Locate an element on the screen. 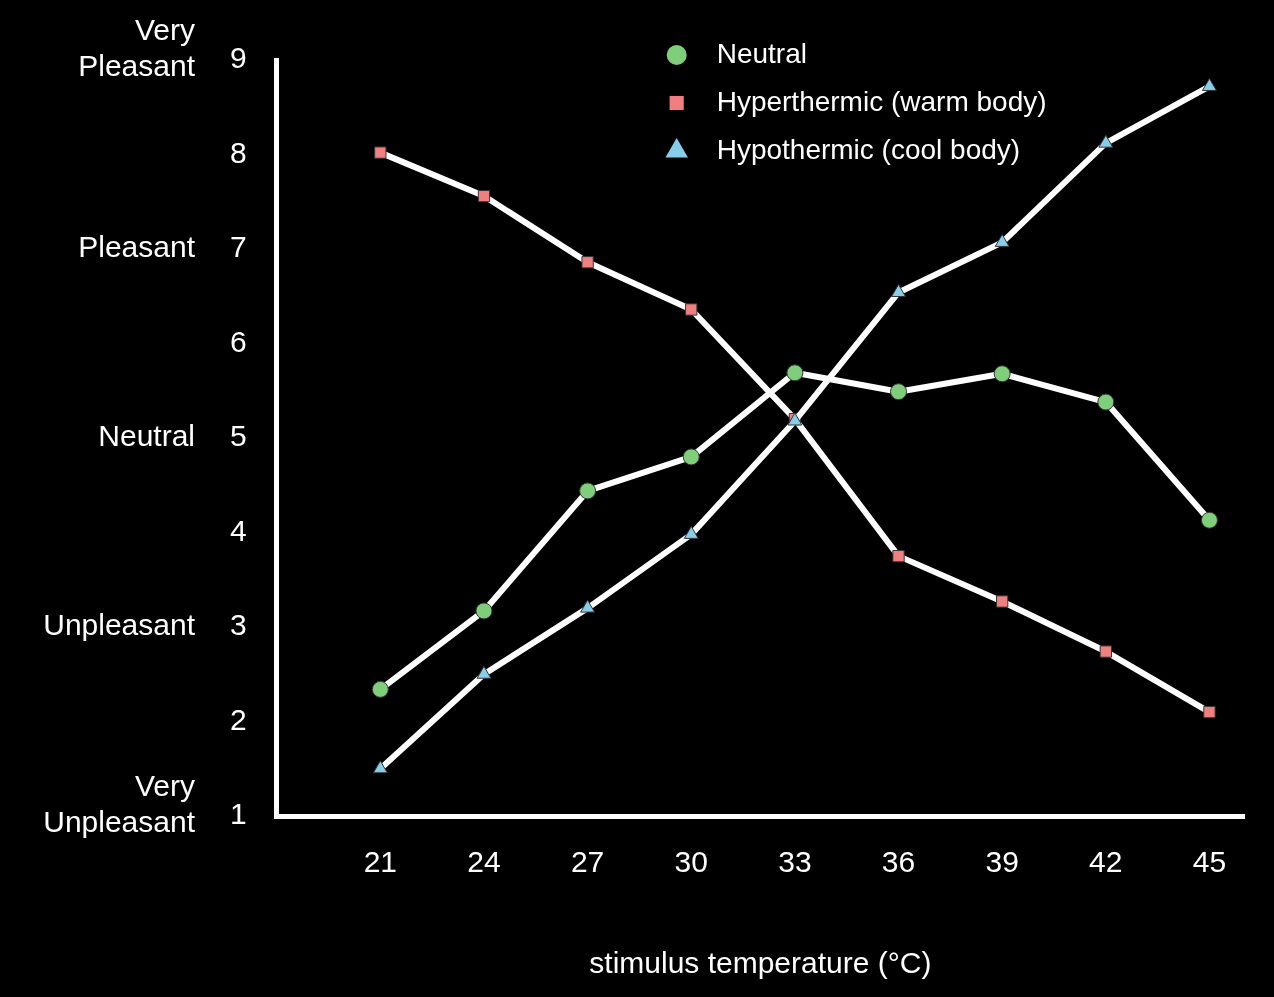 This screenshot has height=997, width=1274. x-tick-label: 36 is located at coordinates (898, 862).